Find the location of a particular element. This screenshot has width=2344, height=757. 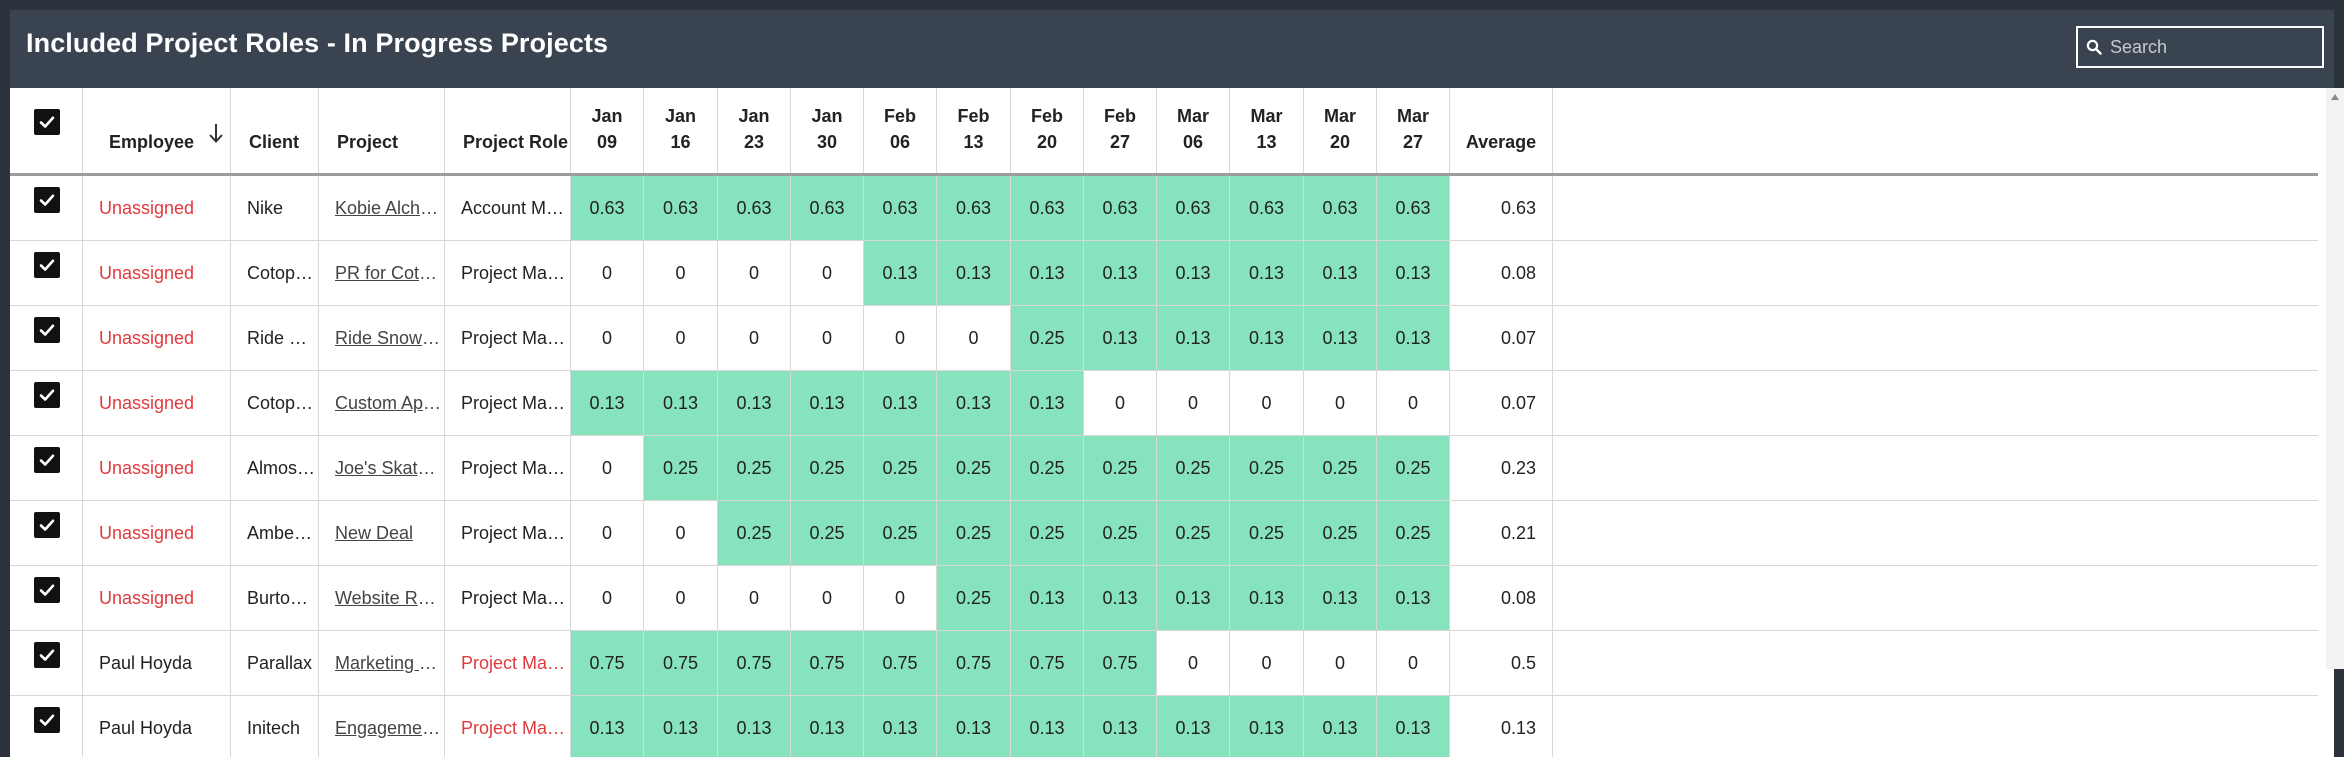

vertical-scrollbar is located at coordinates (2335, 378).